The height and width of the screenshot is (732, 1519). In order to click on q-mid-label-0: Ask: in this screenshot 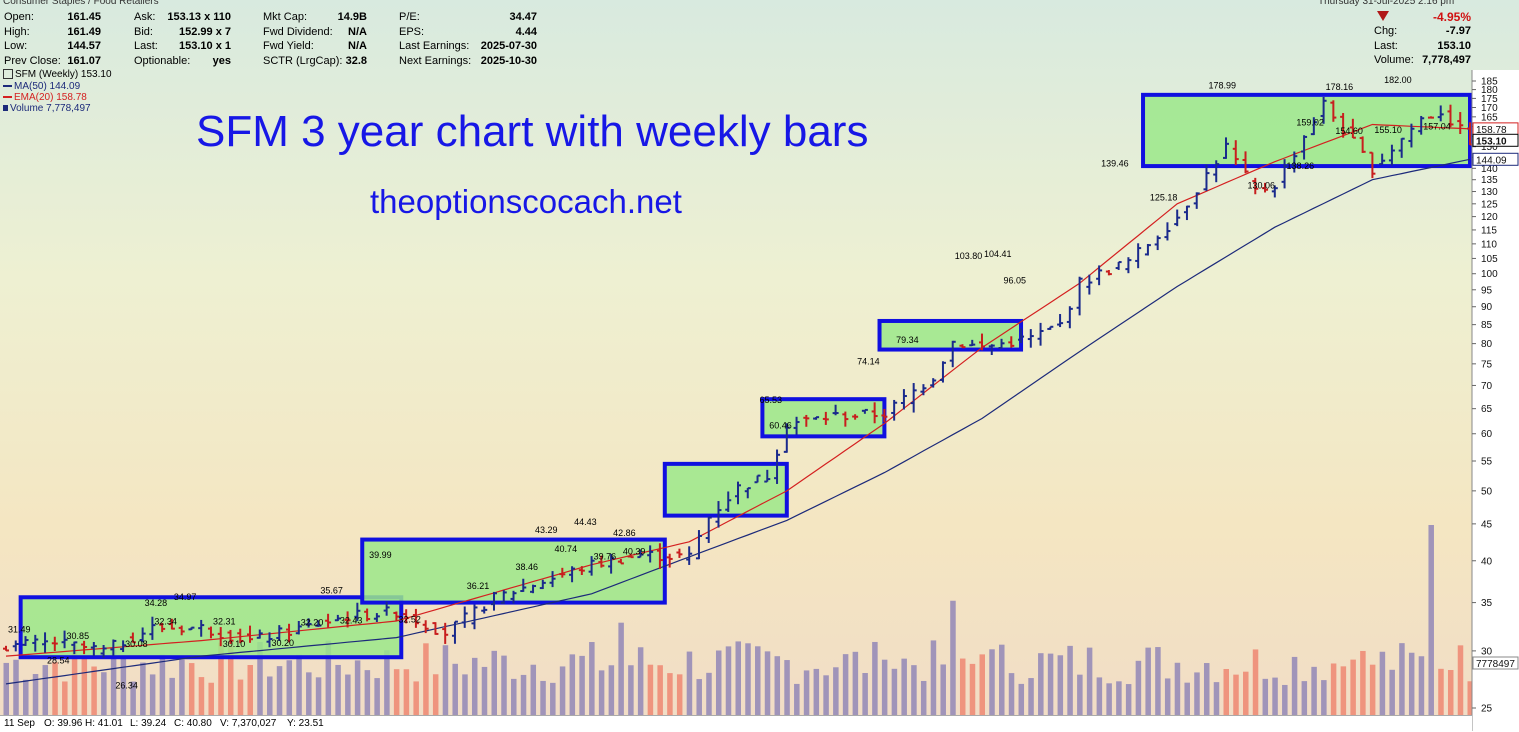, I will do `click(145, 17)`.